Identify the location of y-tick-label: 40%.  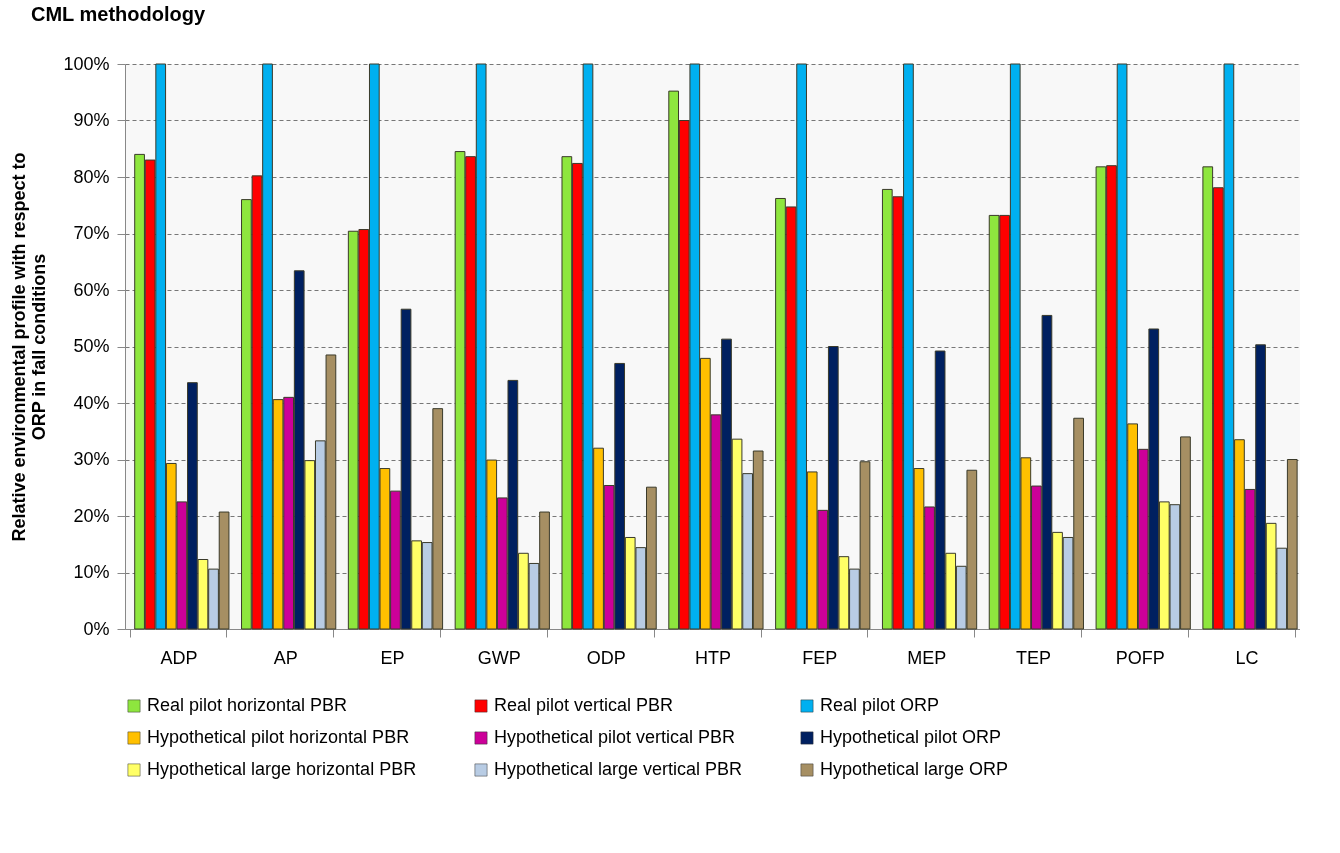
(91, 402).